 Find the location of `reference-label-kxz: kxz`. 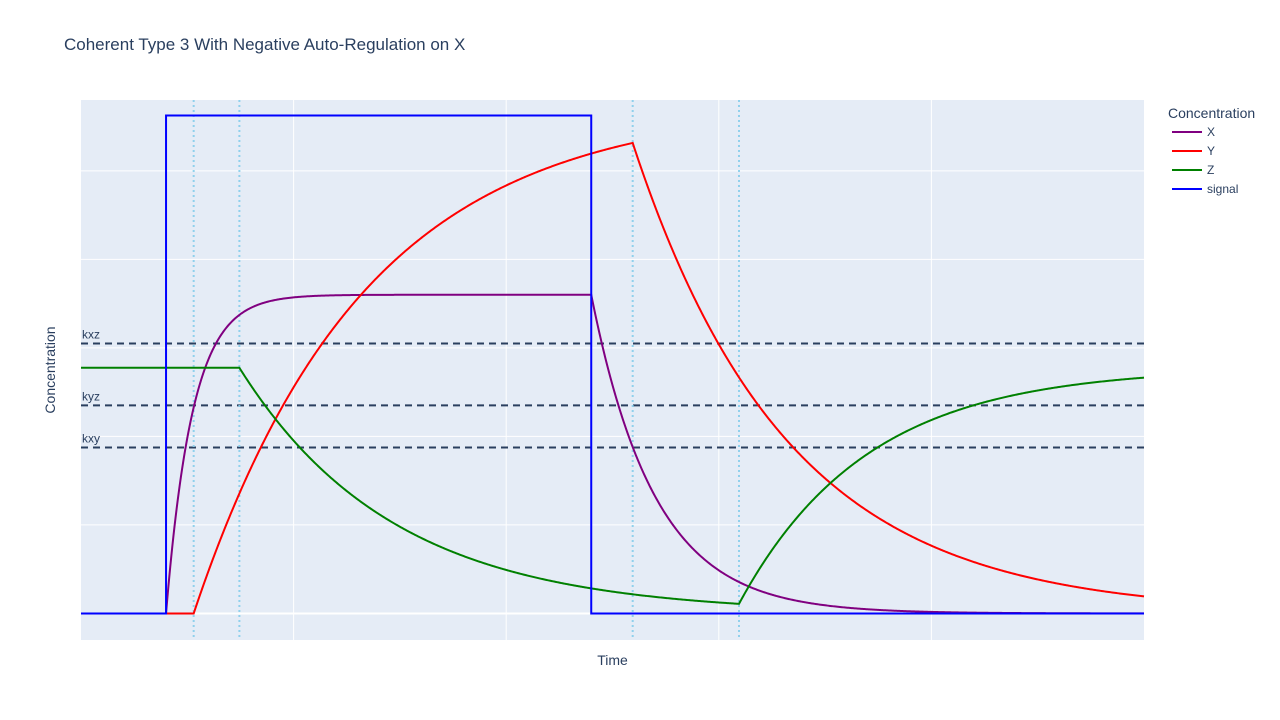

reference-label-kxz: kxz is located at coordinates (91, 334).